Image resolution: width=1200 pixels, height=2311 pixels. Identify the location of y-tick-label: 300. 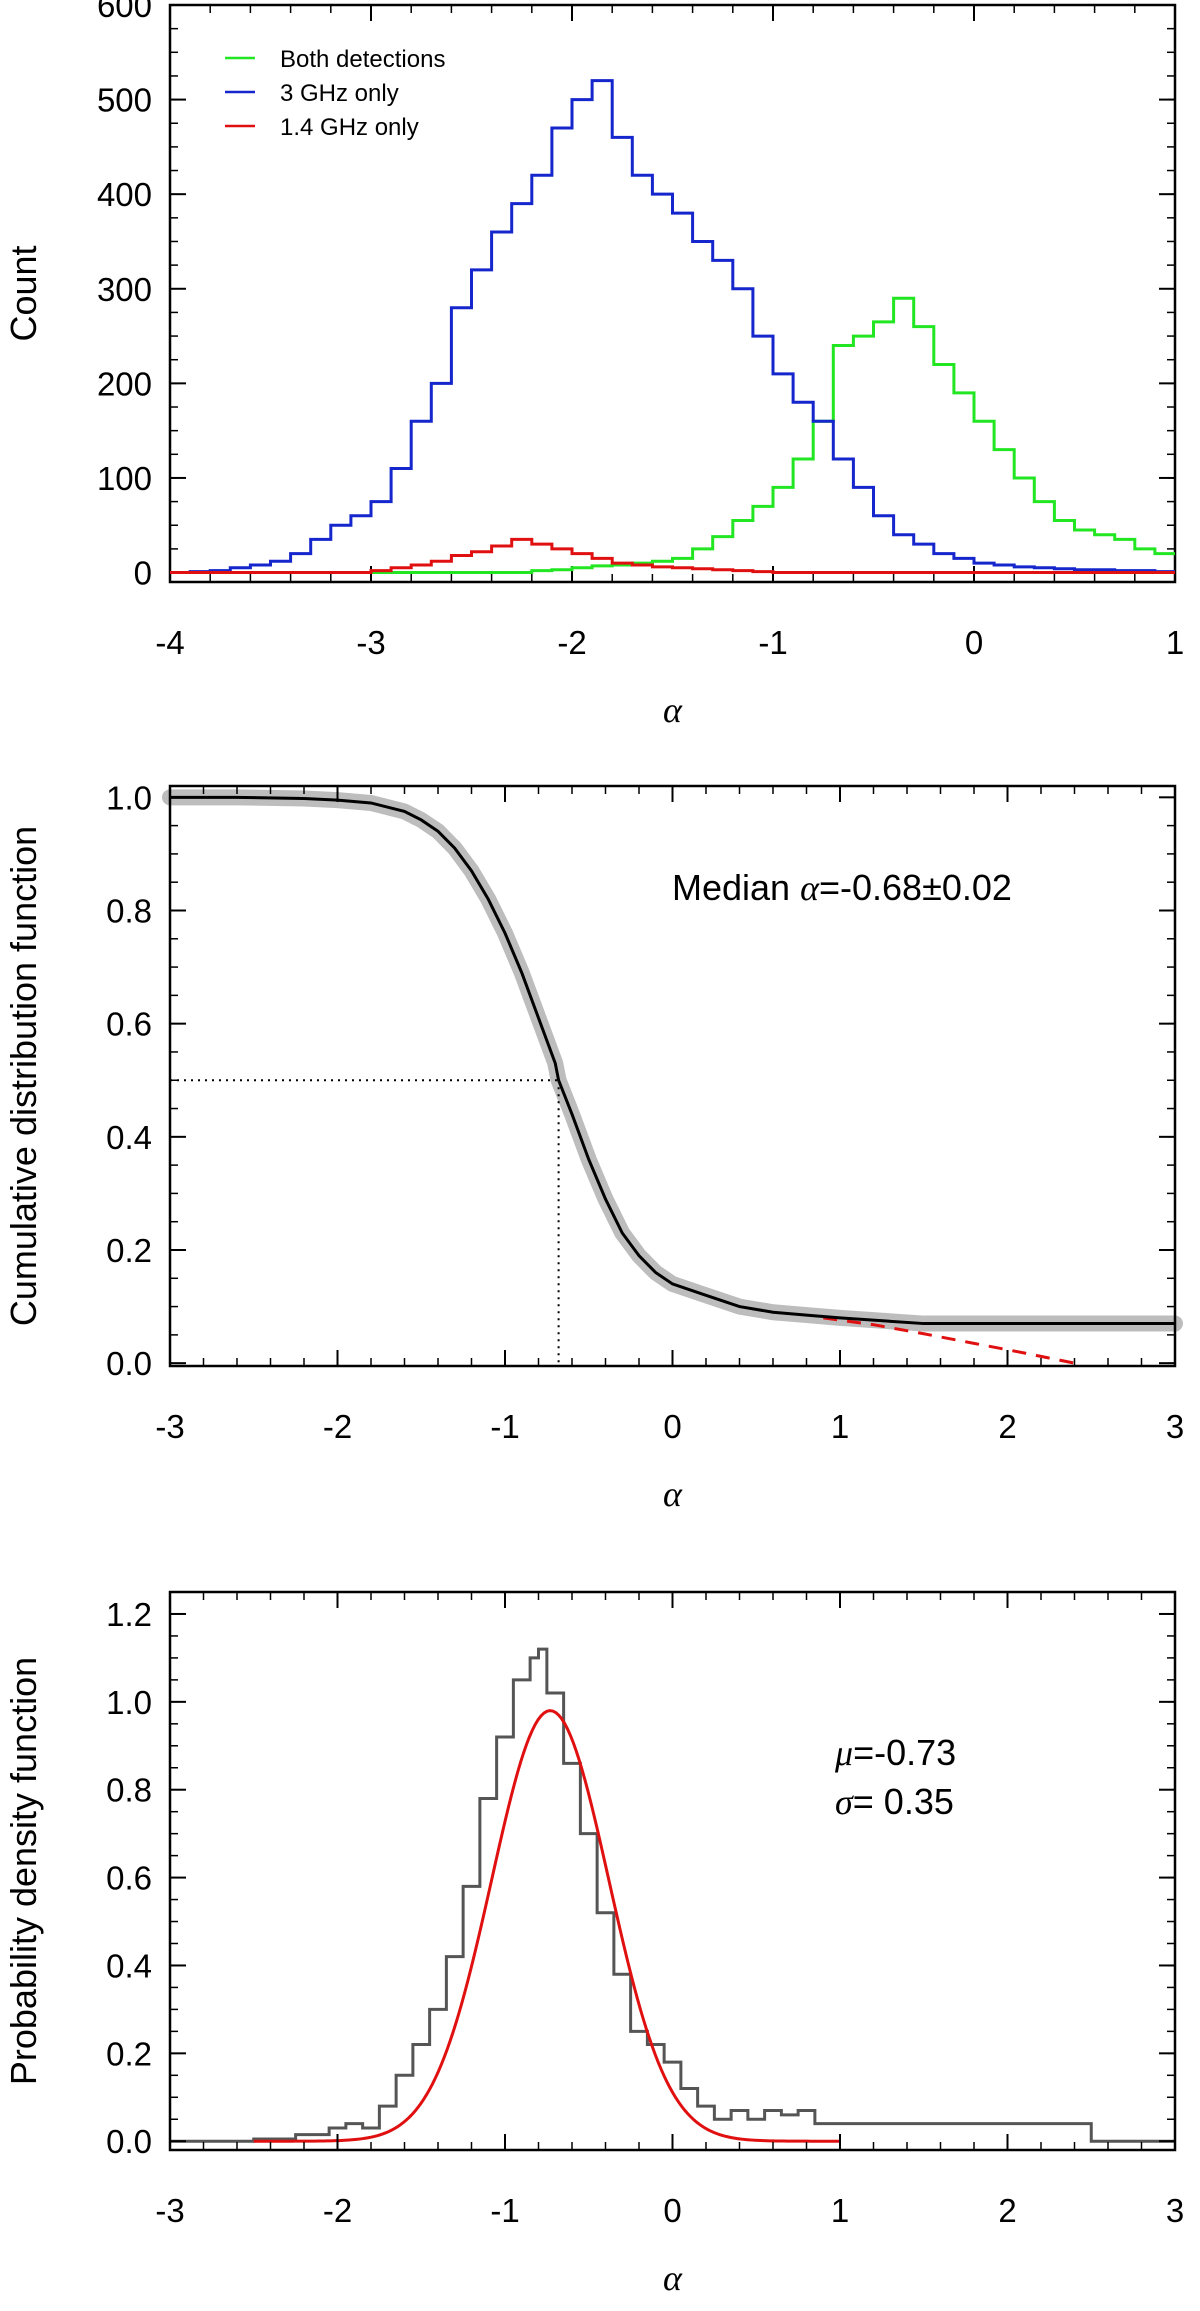
(124, 289).